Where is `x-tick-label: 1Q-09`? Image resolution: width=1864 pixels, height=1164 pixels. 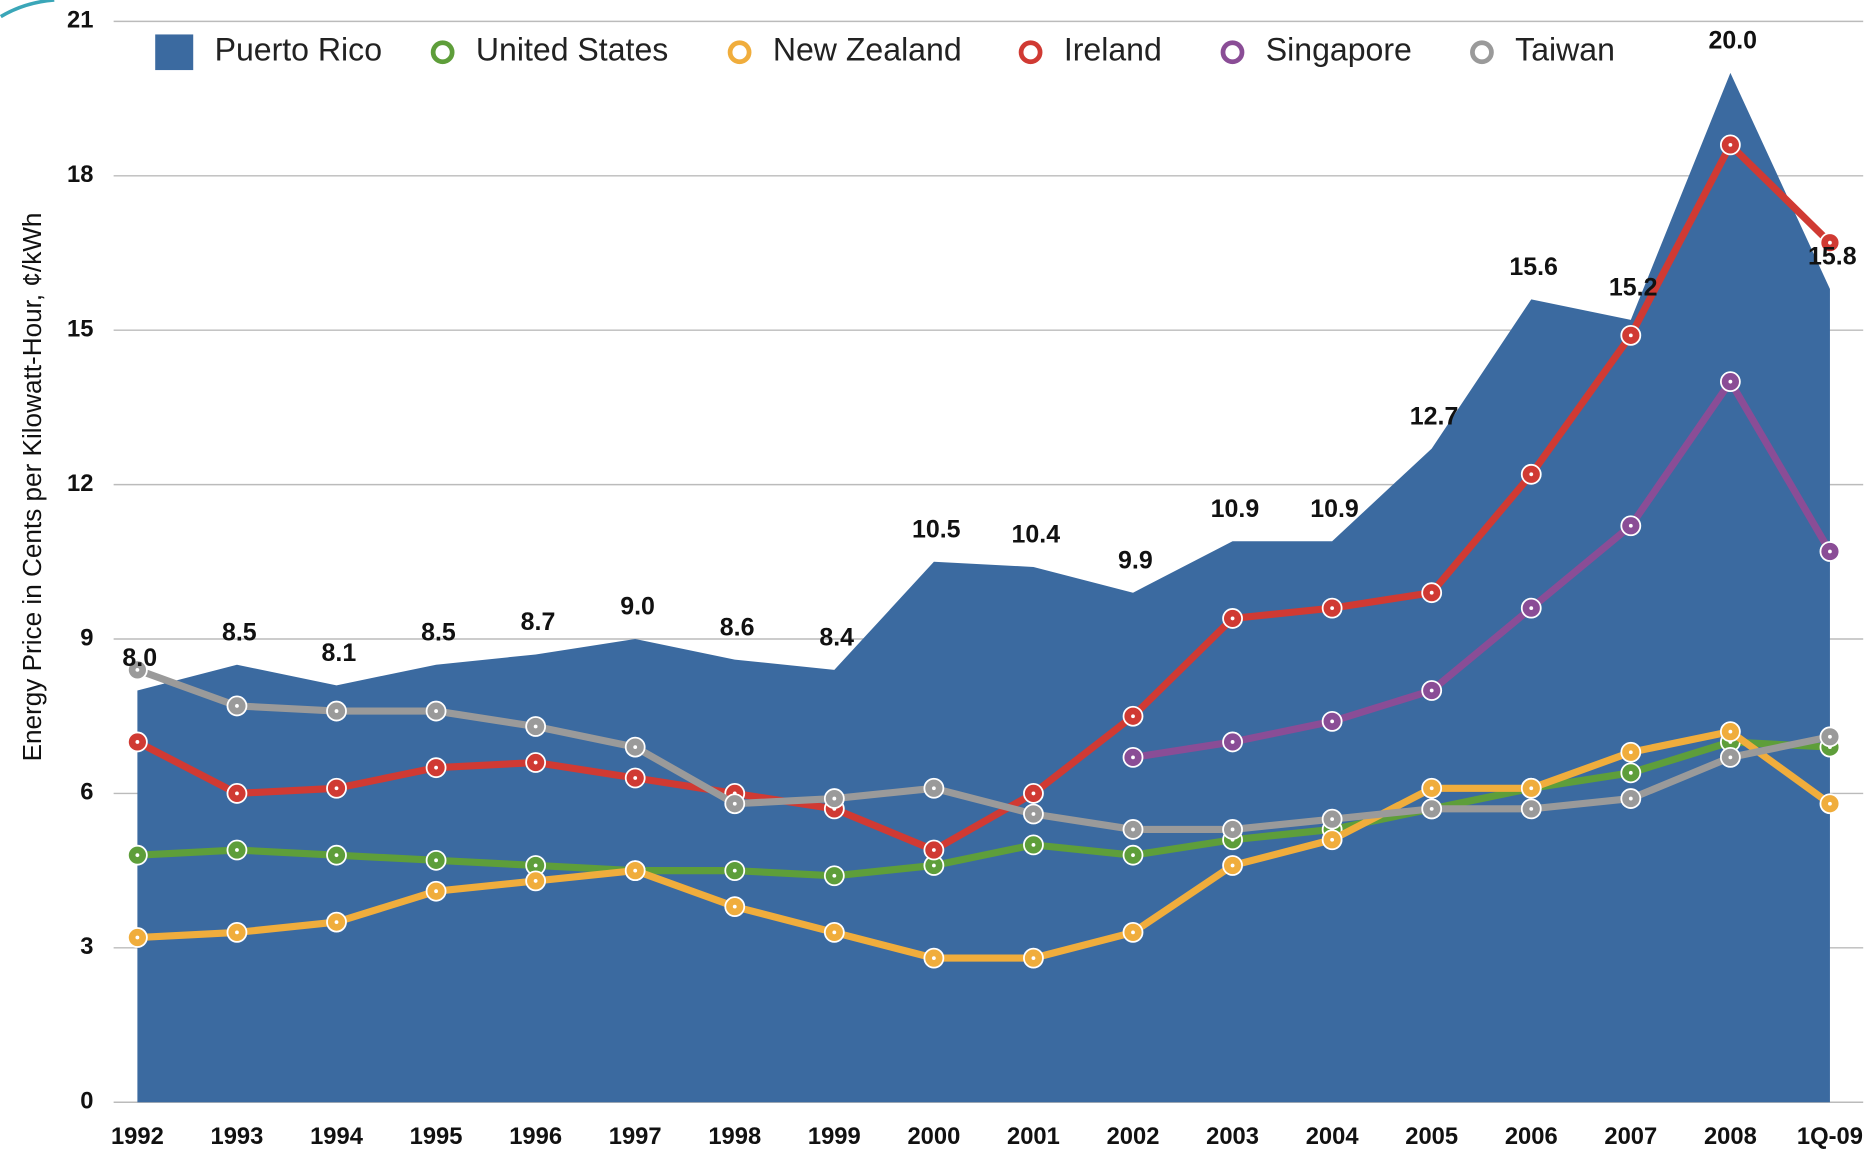
x-tick-label: 1Q-09 is located at coordinates (1830, 1136).